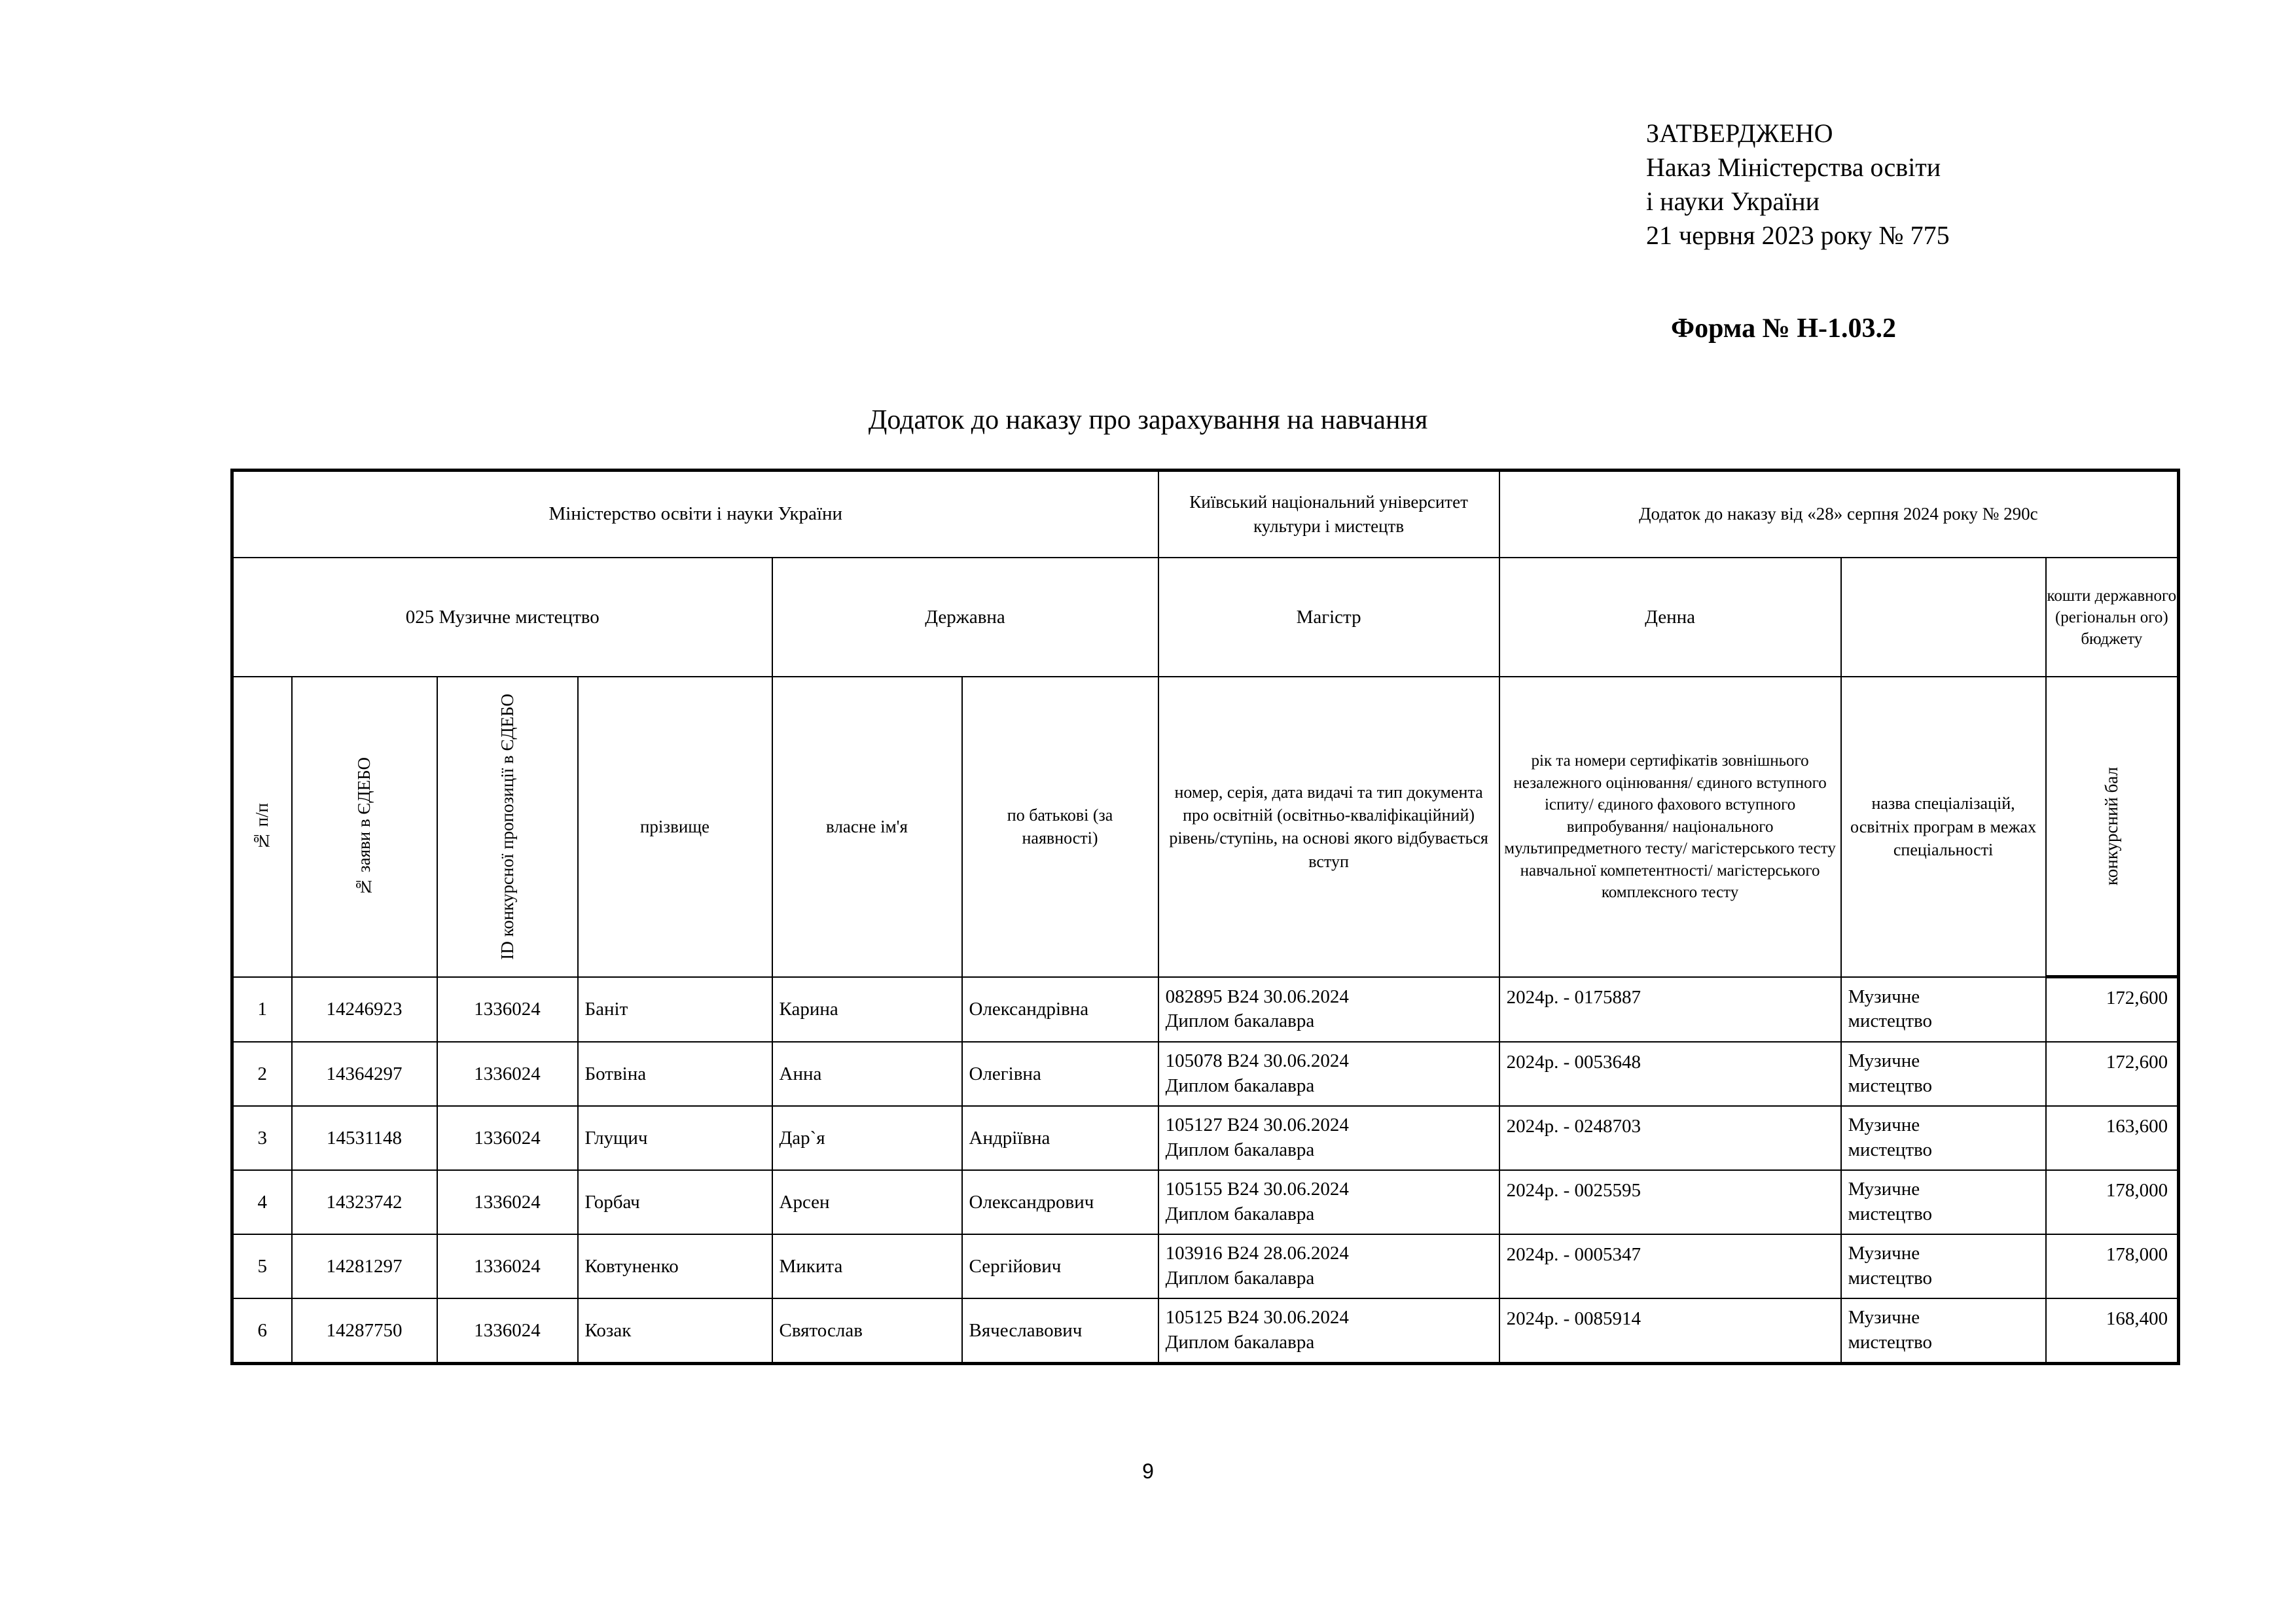 Image resolution: width=2296 pixels, height=1623 pixels. I want to click on cell-document-line-1: 105155 В24 30.06.2024, so click(1257, 1189).